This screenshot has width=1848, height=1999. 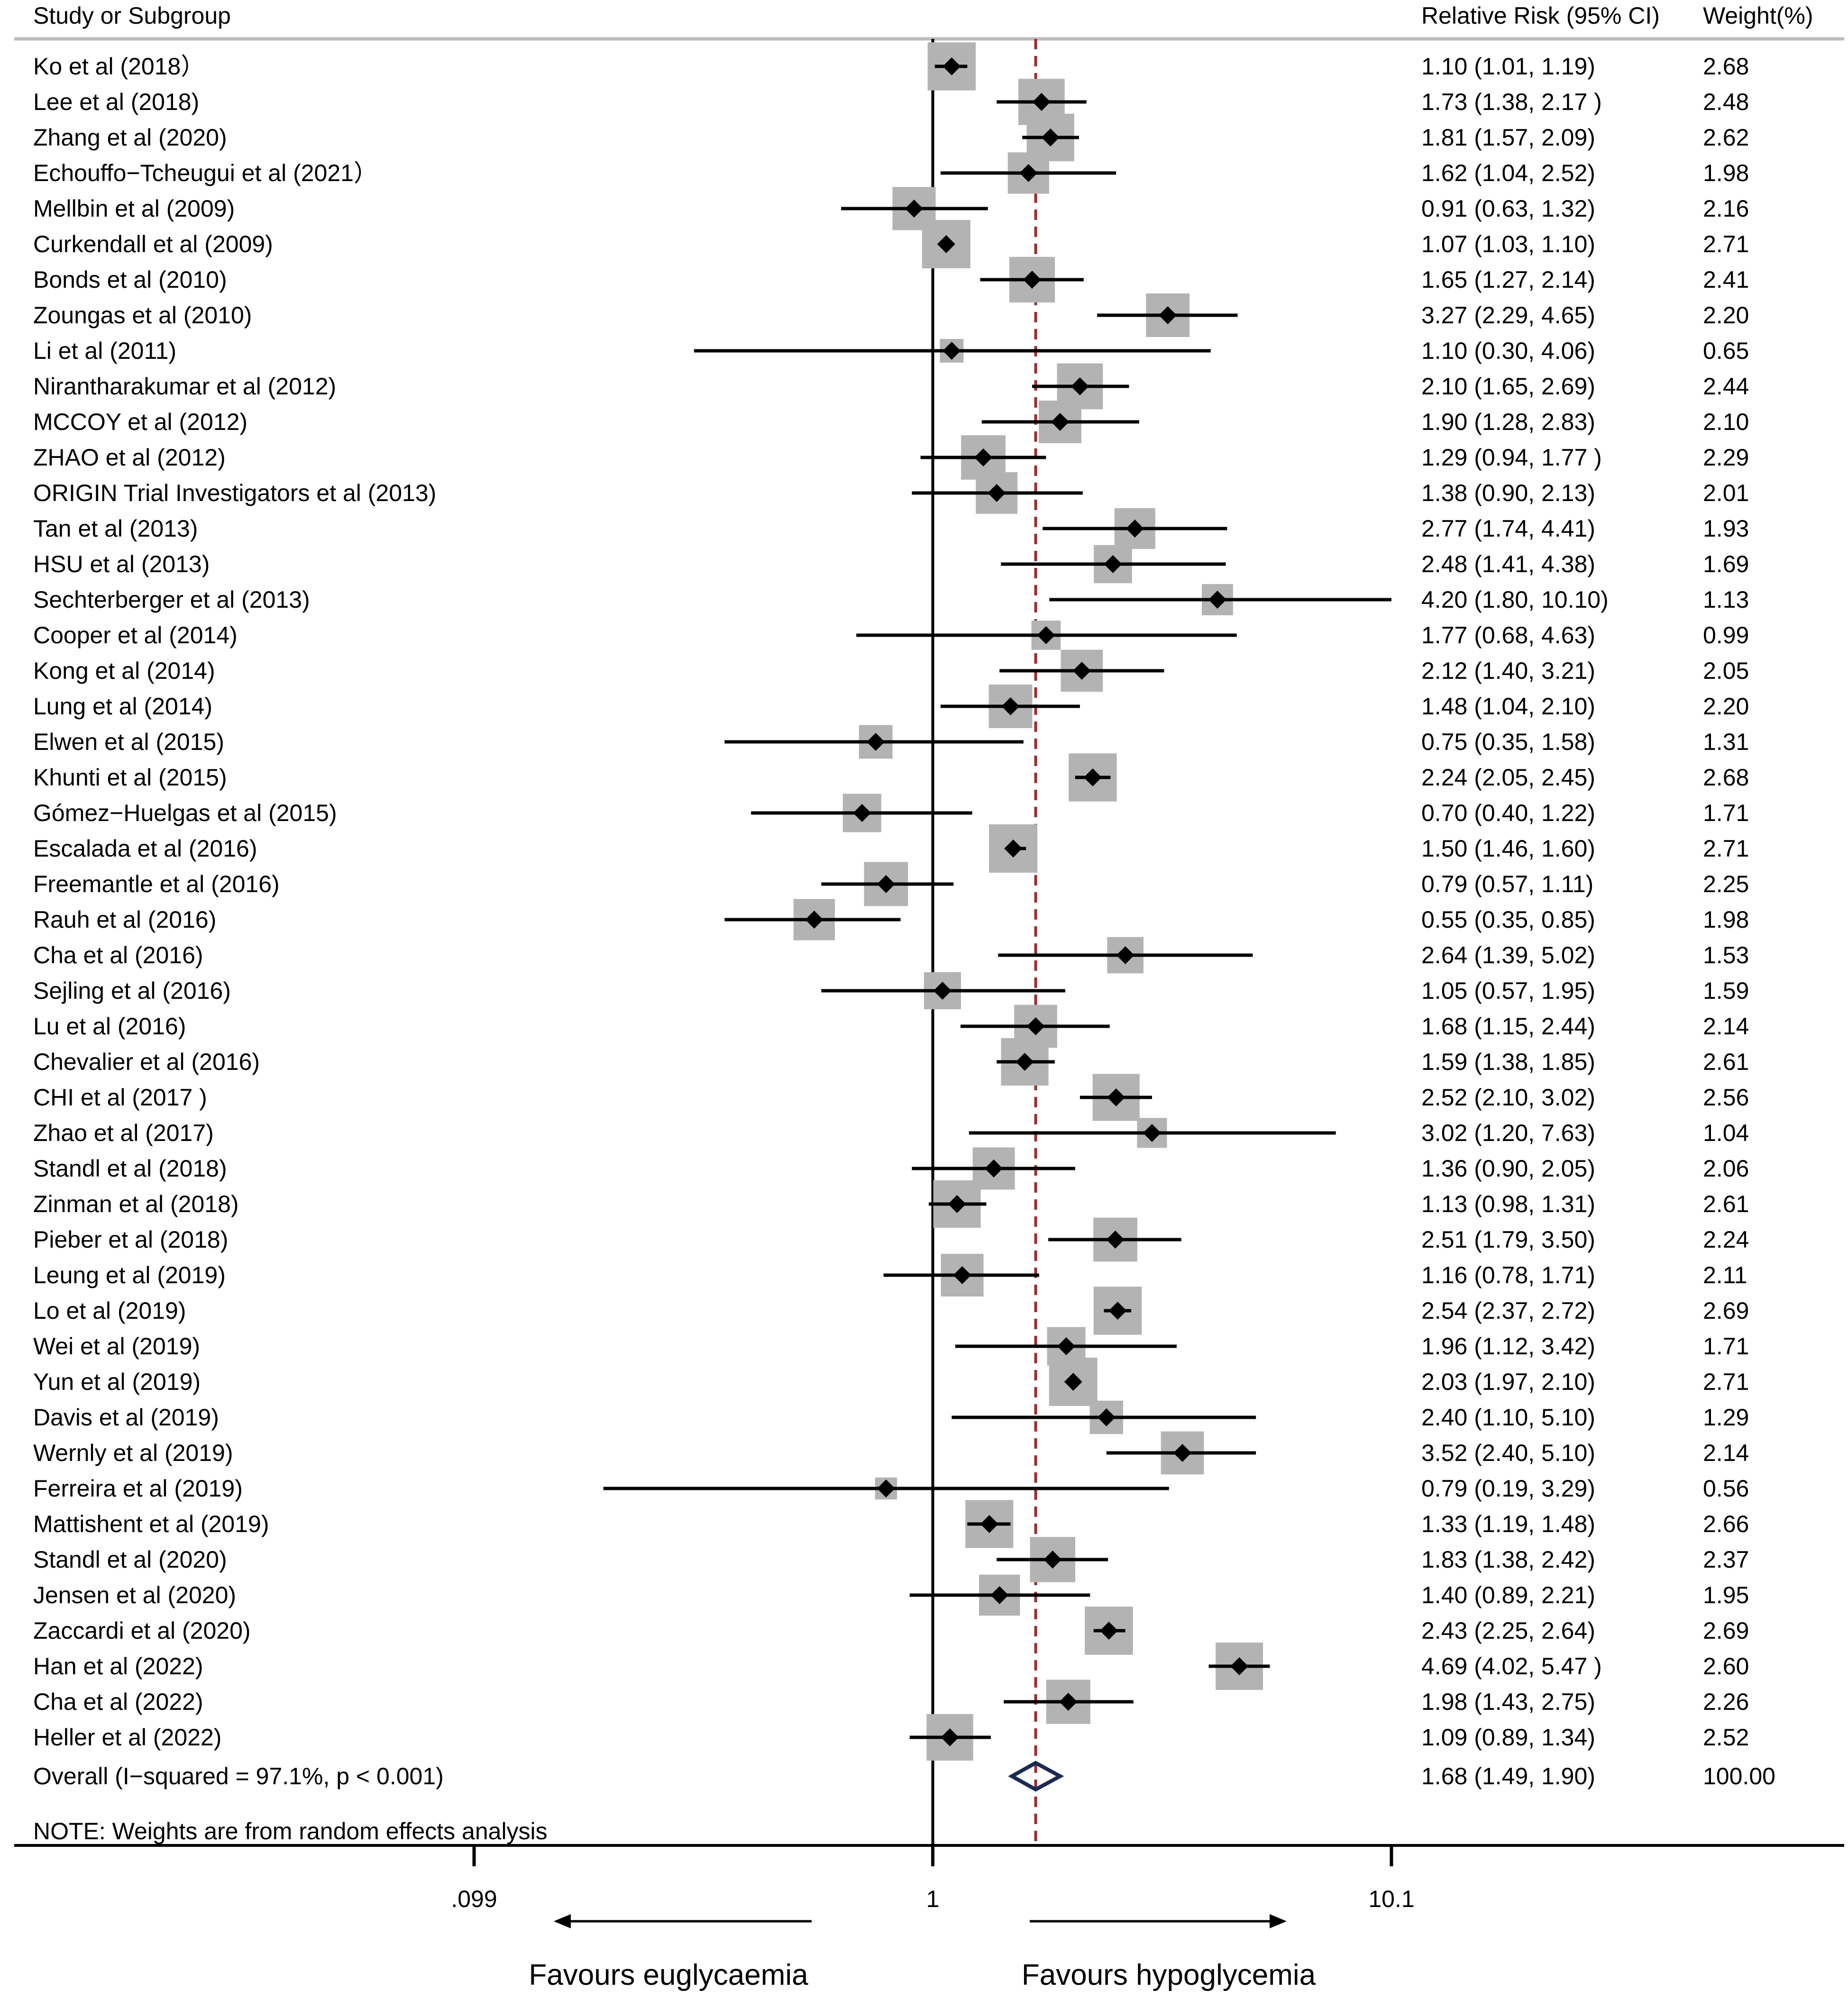 What do you see at coordinates (128, 742) in the screenshot?
I see `study-label: Elwen et al (2015)` at bounding box center [128, 742].